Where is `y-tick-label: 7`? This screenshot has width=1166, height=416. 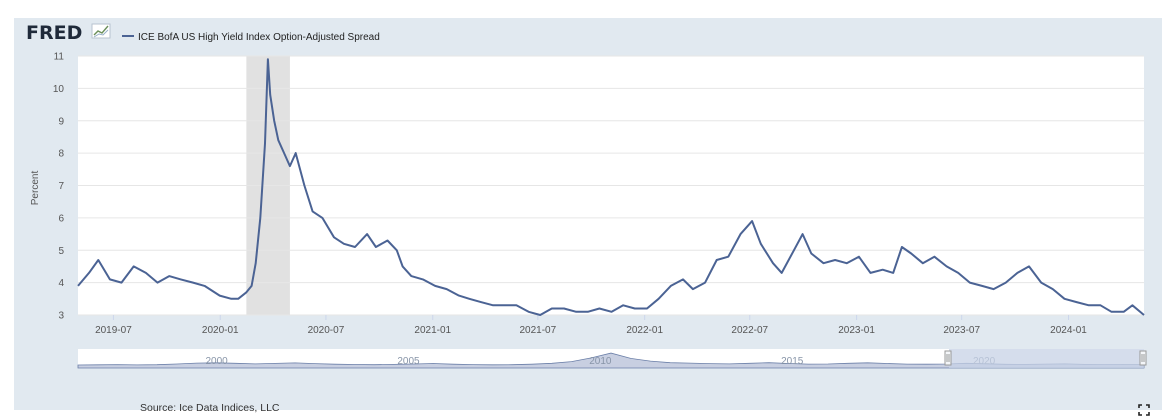
y-tick-label: 7 is located at coordinates (61, 186).